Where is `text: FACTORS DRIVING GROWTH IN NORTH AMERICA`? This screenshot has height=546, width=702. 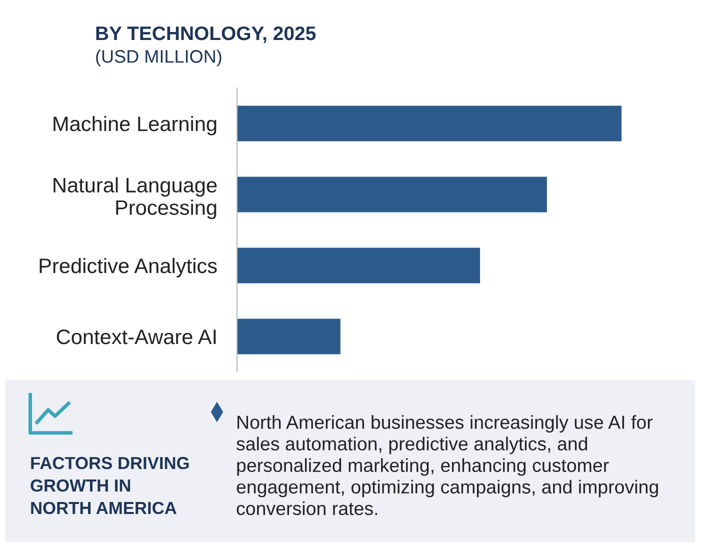 text: FACTORS DRIVING GROWTH IN NORTH AMERICA is located at coordinates (109, 485).